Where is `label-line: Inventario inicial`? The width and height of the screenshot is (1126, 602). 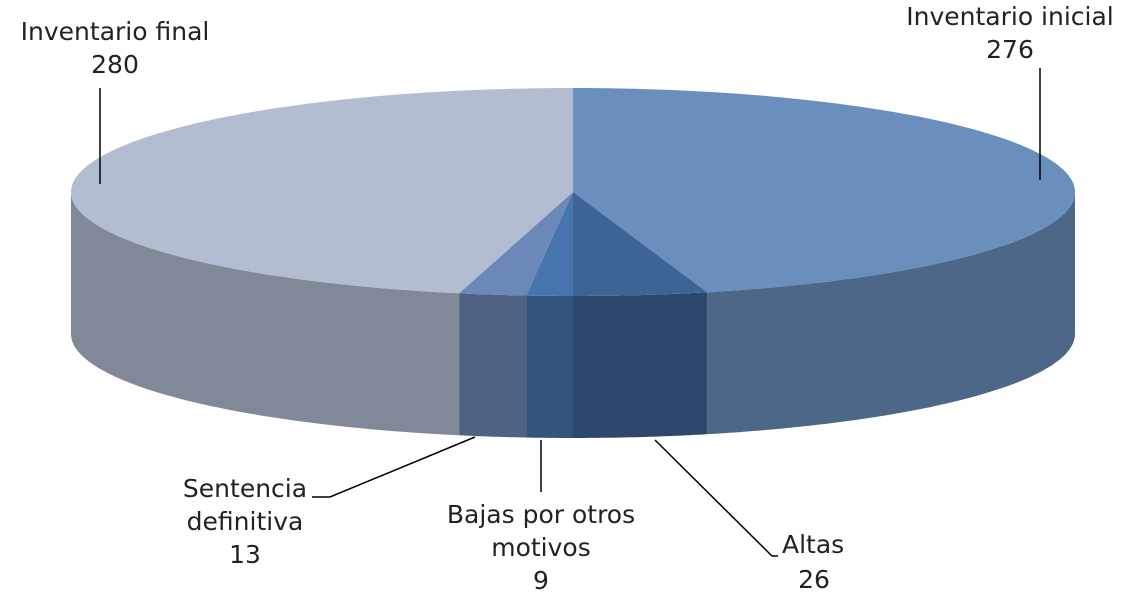 label-line: Inventario inicial is located at coordinates (1010, 16).